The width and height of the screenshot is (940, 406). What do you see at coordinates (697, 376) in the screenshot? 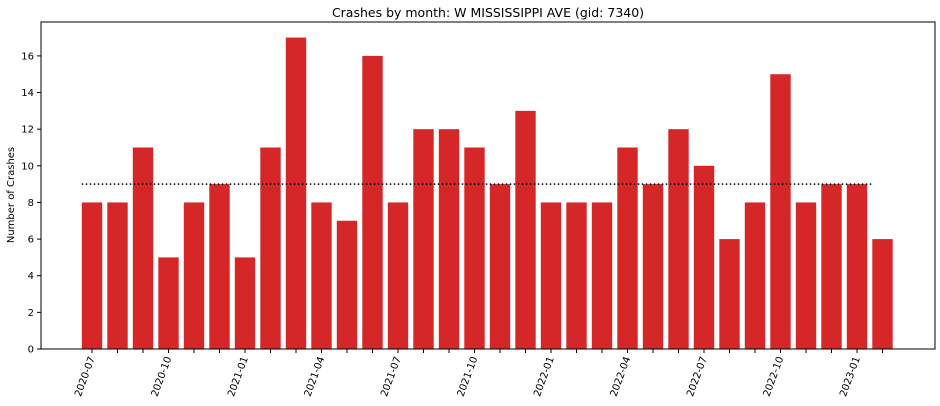
I see `x-tick-label: 2022-07` at bounding box center [697, 376].